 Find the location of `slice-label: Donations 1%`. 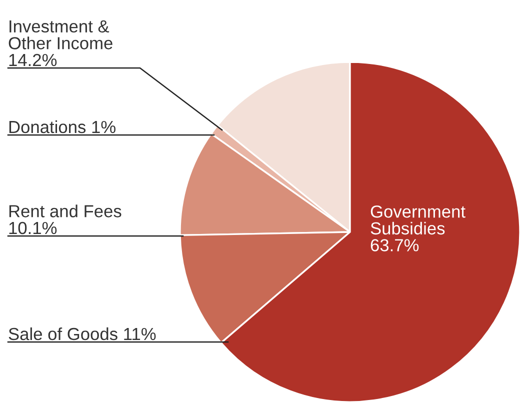

slice-label: Donations 1% is located at coordinates (62, 127).